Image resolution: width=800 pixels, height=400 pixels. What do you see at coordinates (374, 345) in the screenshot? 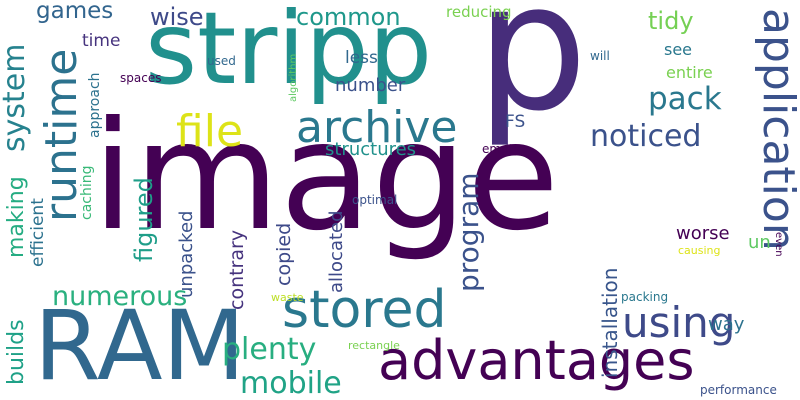
I see `word-rectangle: rectangle` at bounding box center [374, 345].